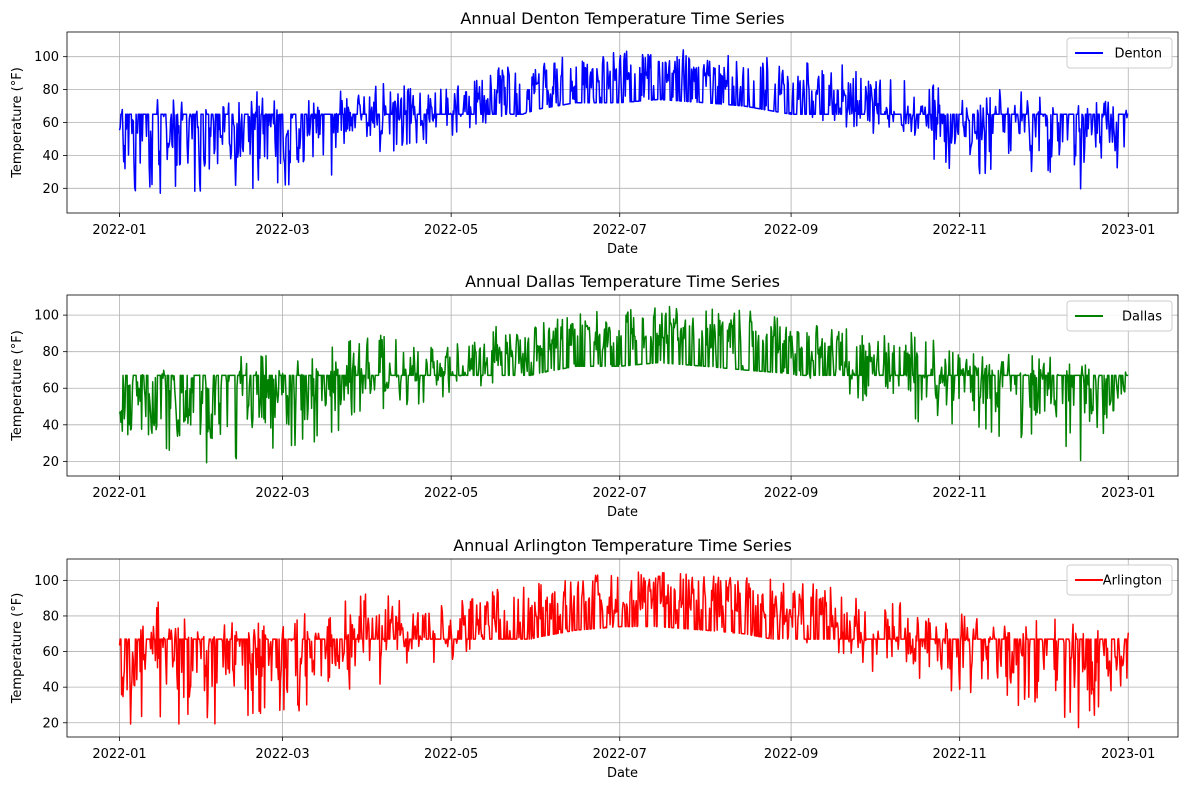 The image size is (1189, 790). Describe the element at coordinates (622, 18) in the screenshot. I see `chart-title: Annual Denton Temperature Time Series` at that location.